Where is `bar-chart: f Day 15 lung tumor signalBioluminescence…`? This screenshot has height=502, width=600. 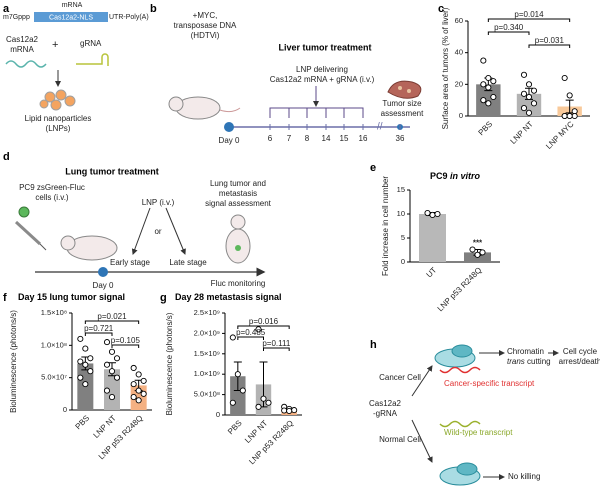
bar-chart: f Day 15 lung tumor signalBioluminescence… is located at coordinates (77, 376).